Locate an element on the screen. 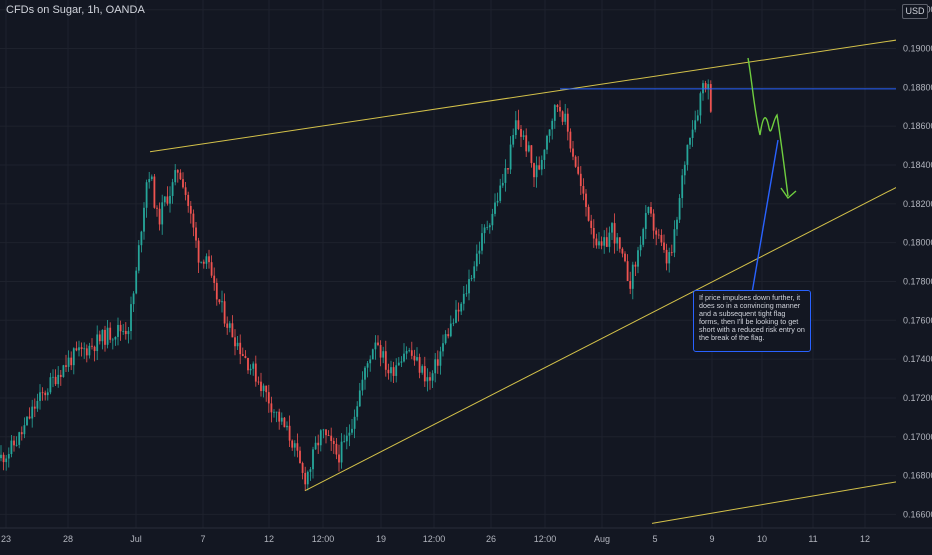  projection-path is located at coordinates (768, 127).